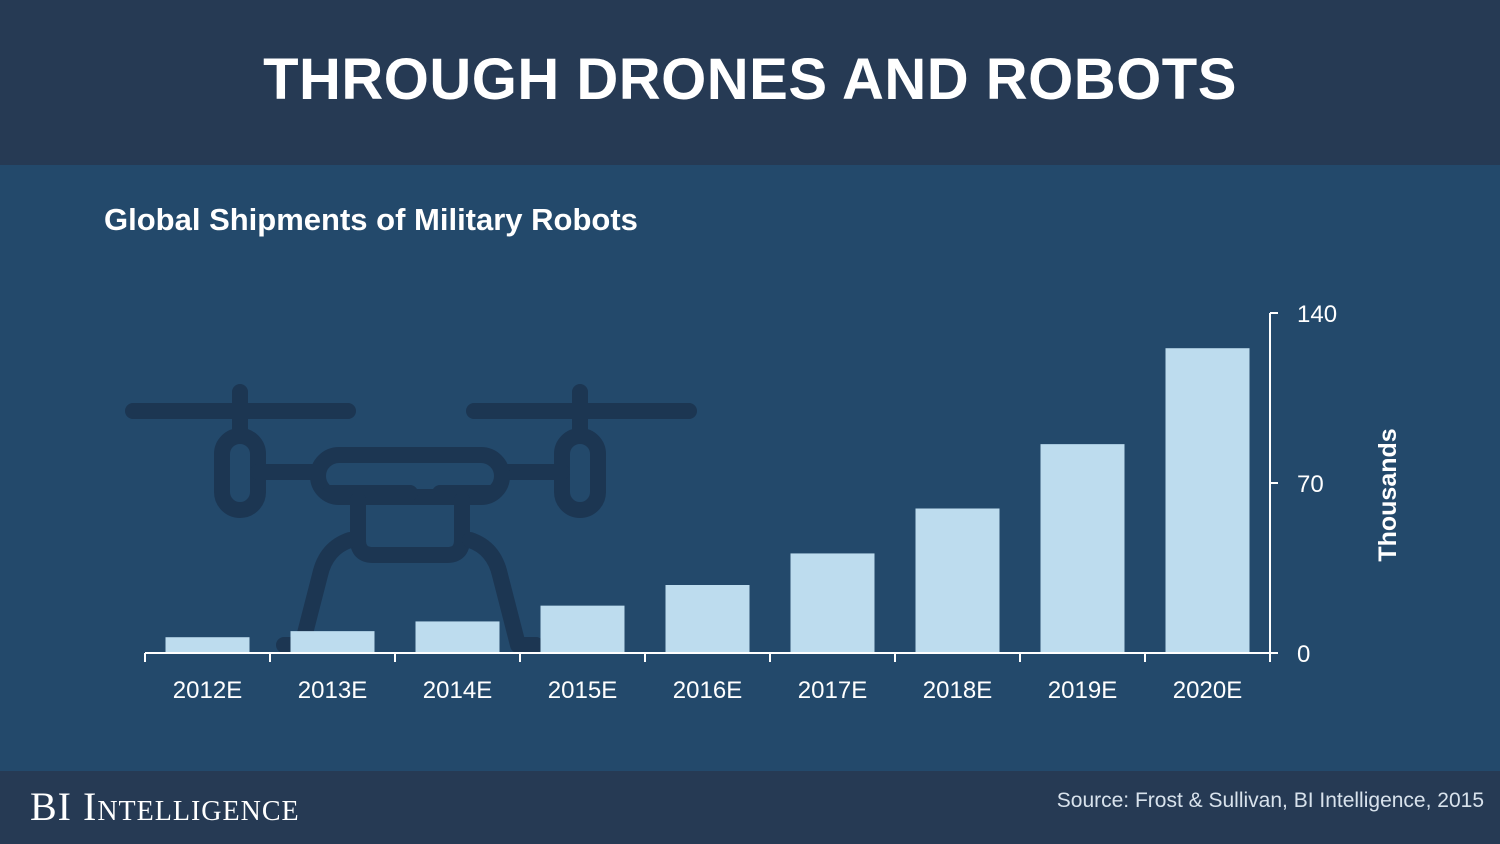 This screenshot has width=1500, height=844. I want to click on bar-2015E, so click(582, 629).